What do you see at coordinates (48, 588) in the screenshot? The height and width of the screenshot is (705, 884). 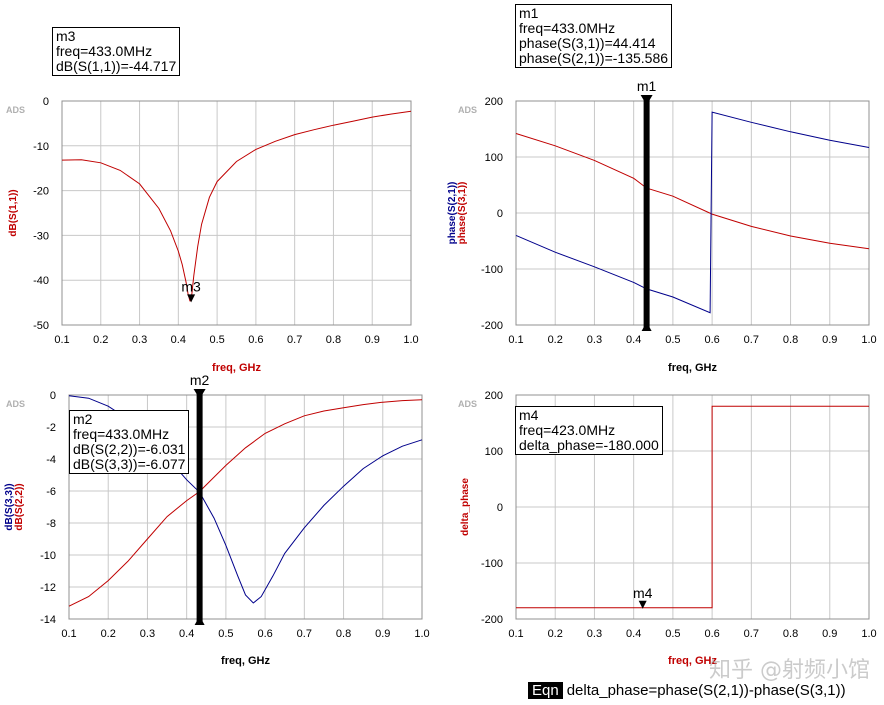 I see `y-tick-label: -12` at bounding box center [48, 588].